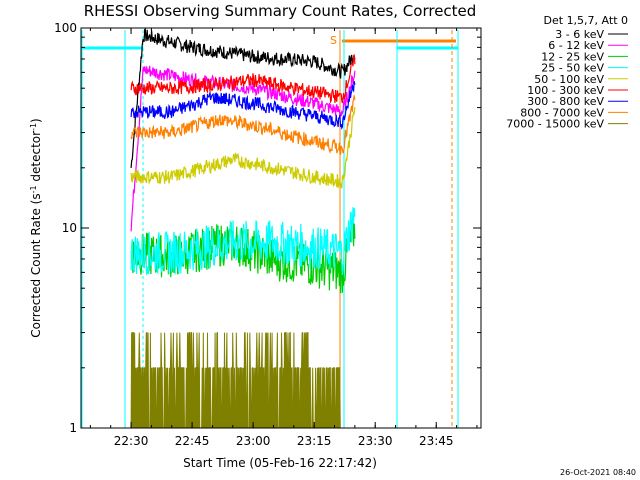 The image size is (640, 480). I want to click on legend-entry-label: 6 - 12 keV, so click(576, 45).